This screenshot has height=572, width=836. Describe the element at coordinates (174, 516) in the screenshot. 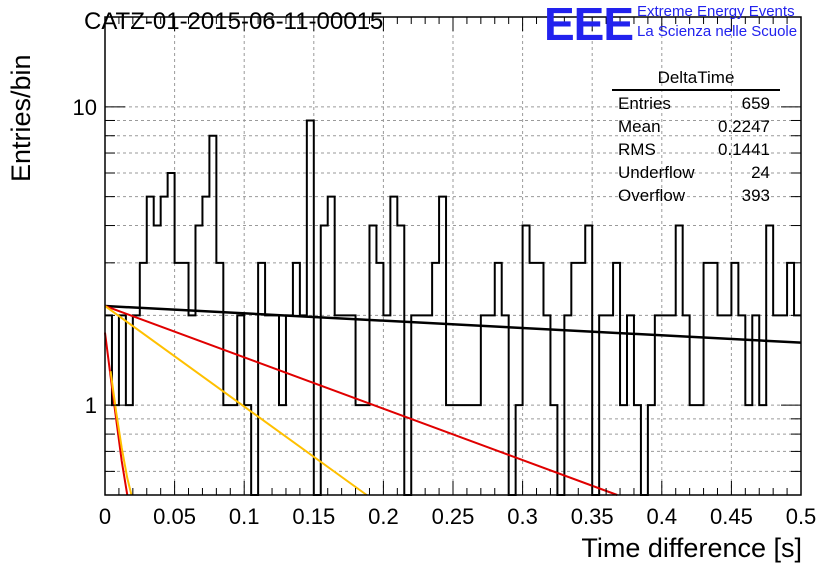

I see `x-tick-label: 0.05` at that location.